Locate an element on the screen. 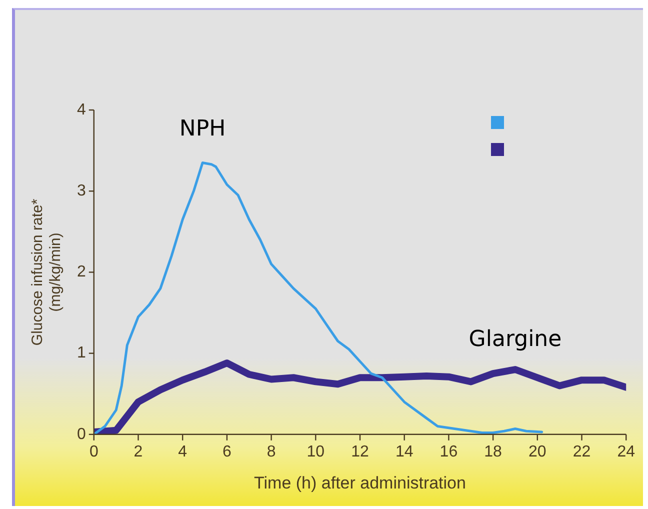 This screenshot has width=648, height=509. x-tick-label: 2 is located at coordinates (138, 451).